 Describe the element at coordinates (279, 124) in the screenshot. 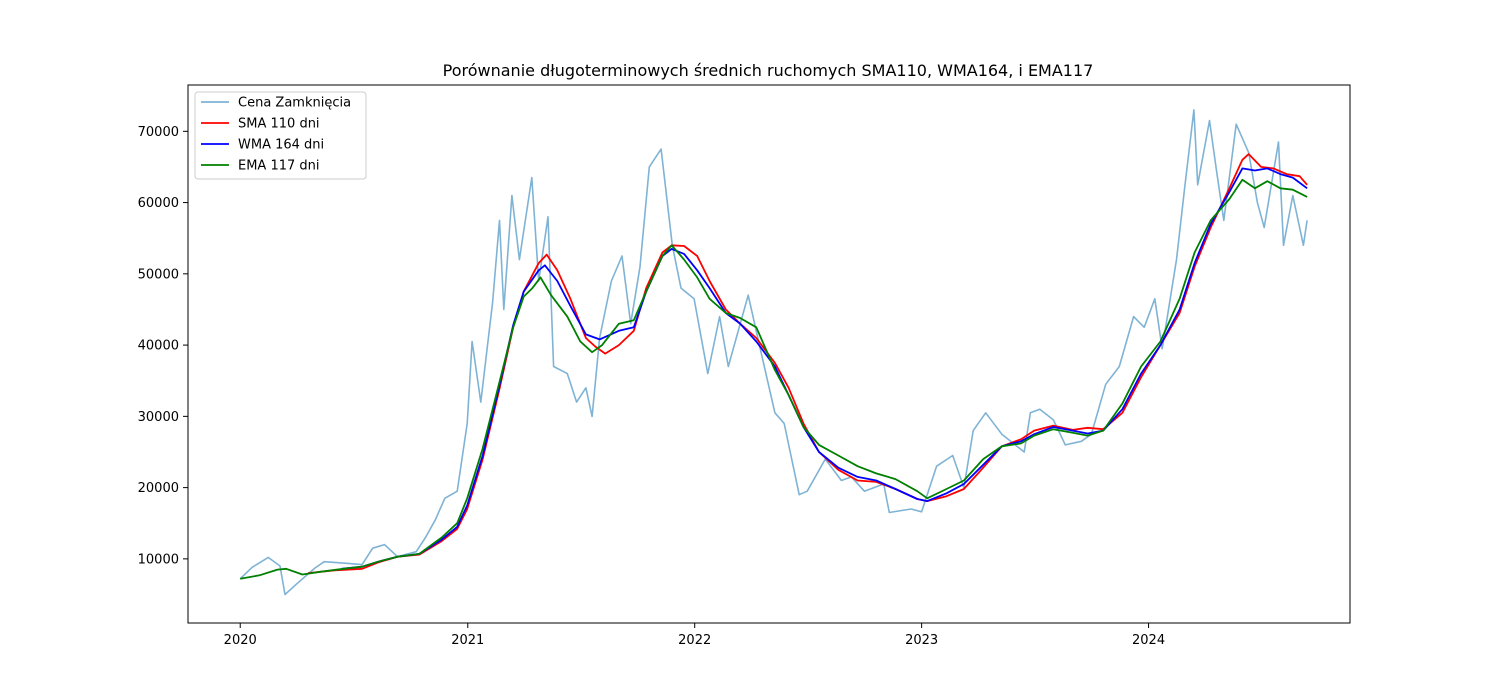

I see `legend-label: SMA 110 dni` at that location.